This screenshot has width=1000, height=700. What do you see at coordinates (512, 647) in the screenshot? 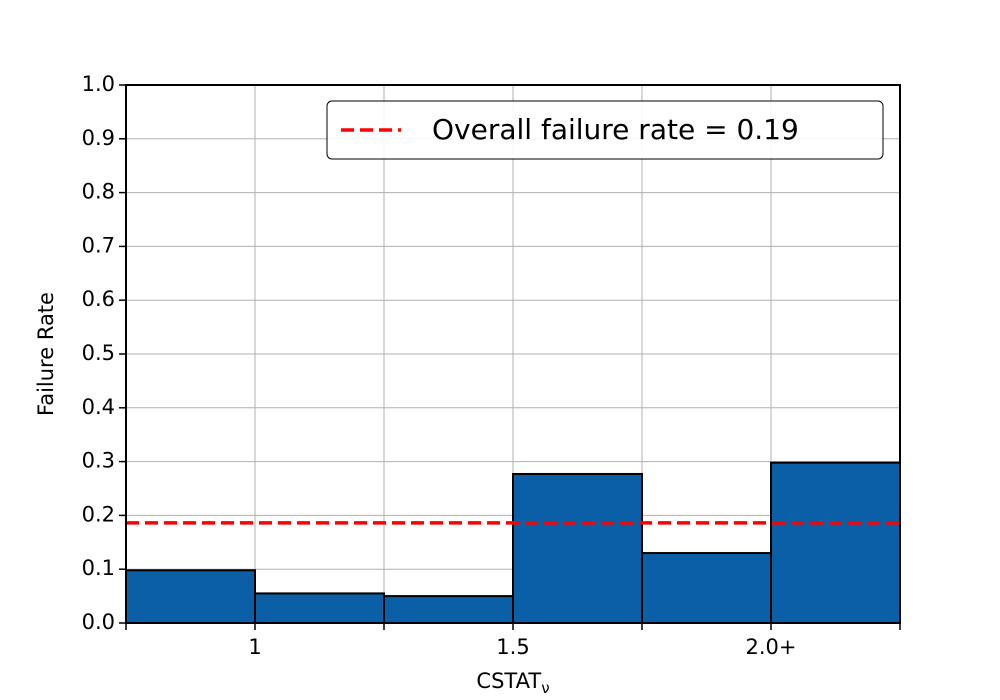
I see `x-tick-label: 1.5` at bounding box center [512, 647].